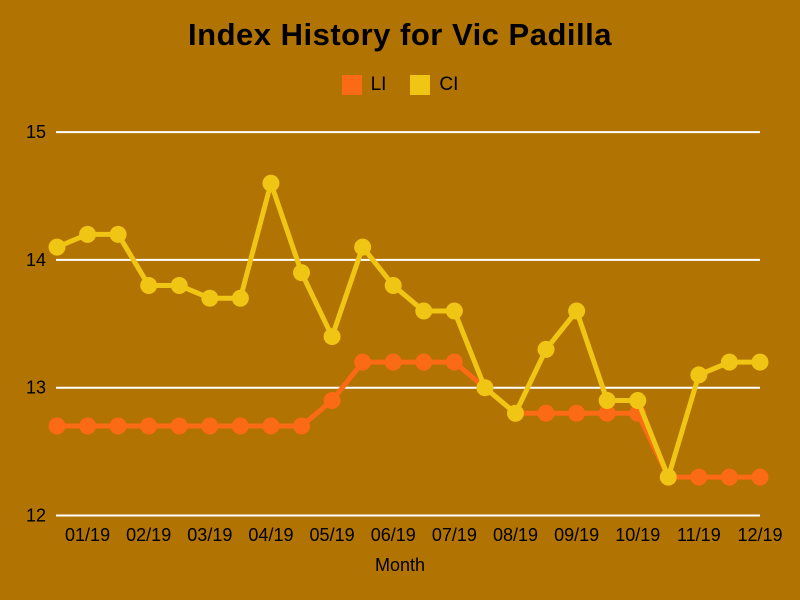 Image resolution: width=800 pixels, height=600 pixels. I want to click on chart-title: Index History for Vic Padilla, so click(400, 34).